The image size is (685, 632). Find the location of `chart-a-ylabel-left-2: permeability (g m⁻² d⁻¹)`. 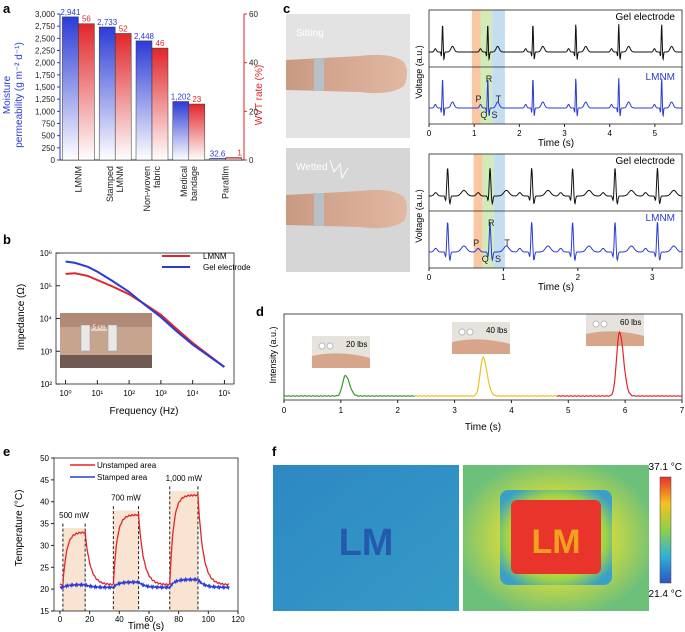

chart-a-ylabel-left-2: permeability (g m⁻² d⁻¹) is located at coordinates (19, 95).